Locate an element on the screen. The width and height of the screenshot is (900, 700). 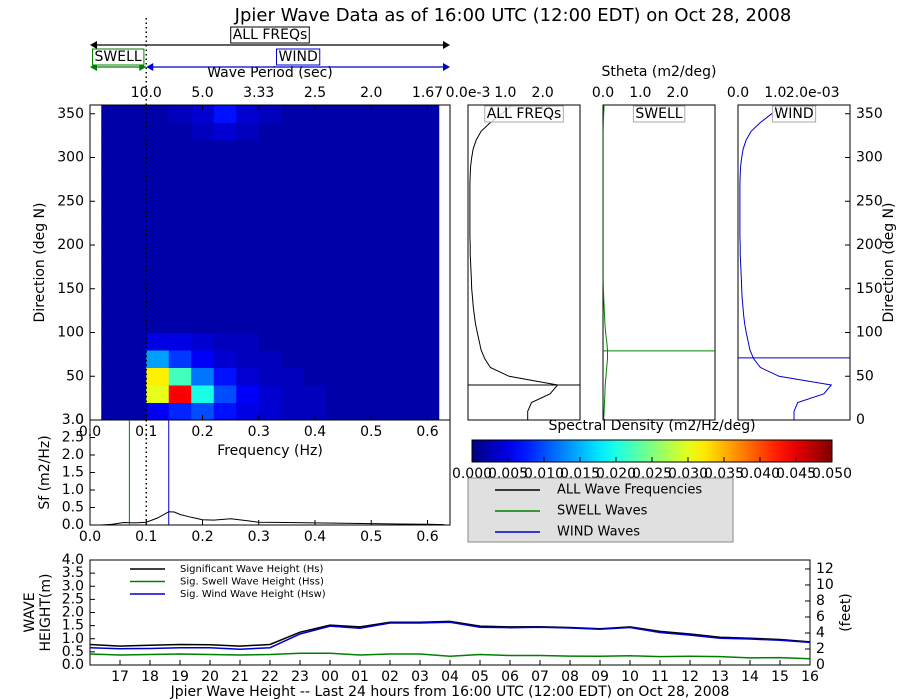
tick-label: 6 is located at coordinates (820, 617).